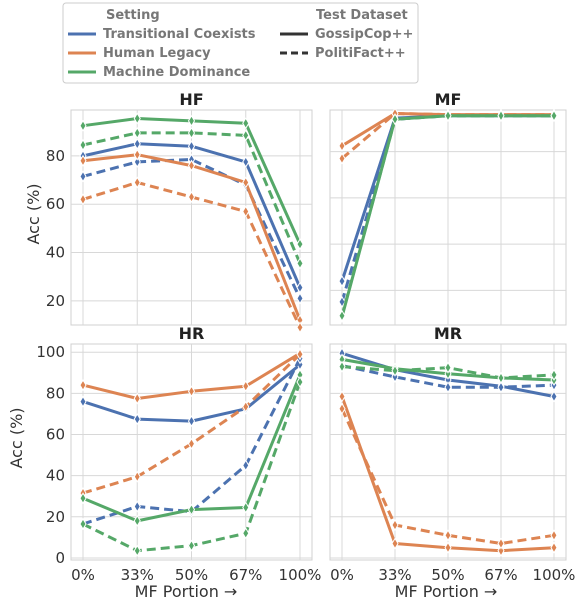 The width and height of the screenshot is (582, 603). I want to click on legend-label-gossipcop: GossipCop++, so click(364, 34).